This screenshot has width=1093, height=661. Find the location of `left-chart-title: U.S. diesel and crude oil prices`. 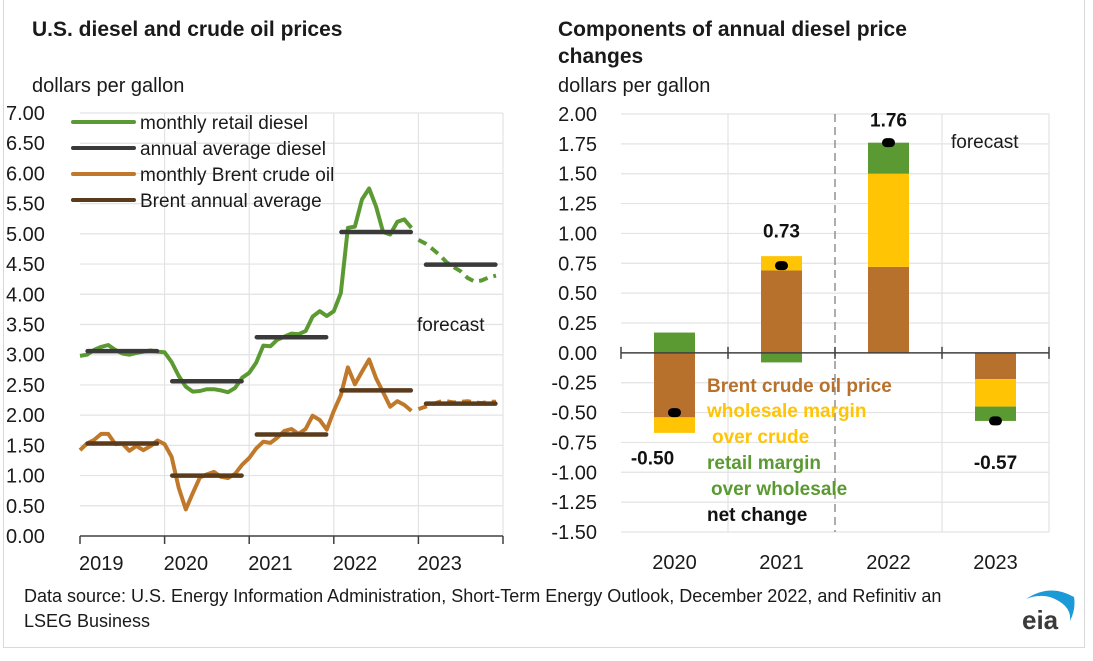

left-chart-title: U.S. diesel and crude oil prices is located at coordinates (187, 29).